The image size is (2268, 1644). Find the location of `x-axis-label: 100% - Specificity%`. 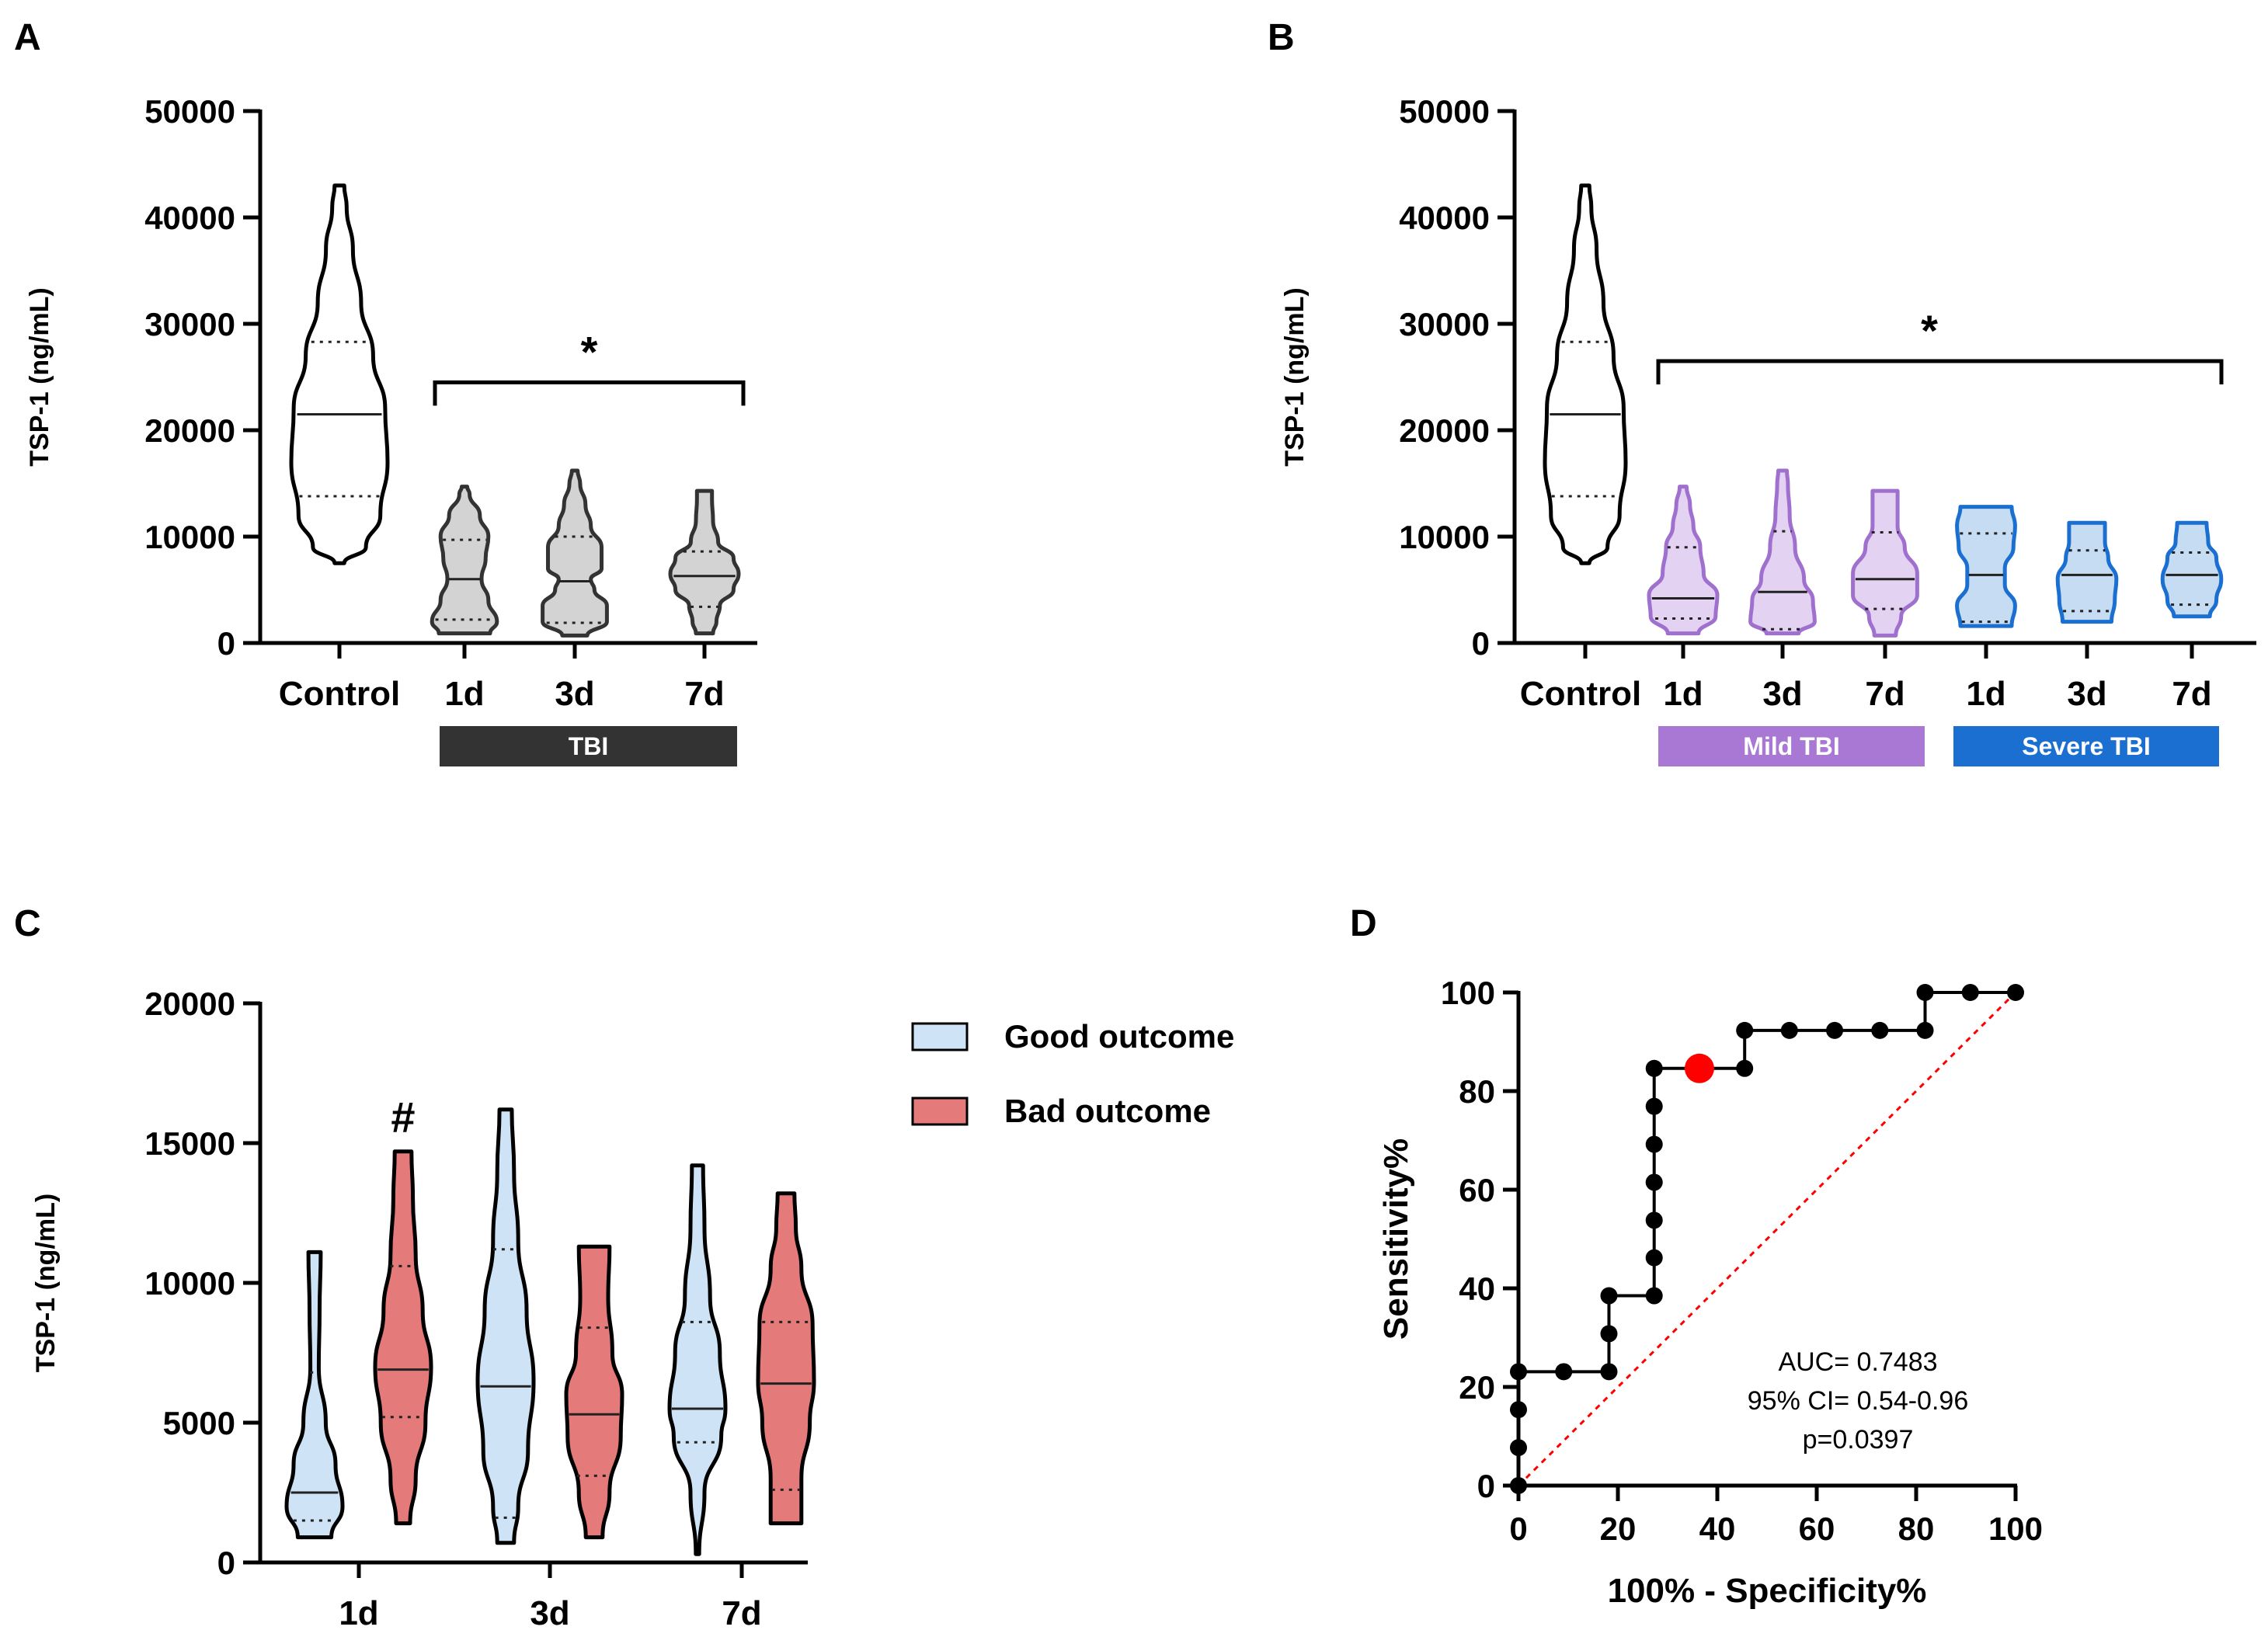

x-axis-label: 100% - Specificity% is located at coordinates (1768, 1591).